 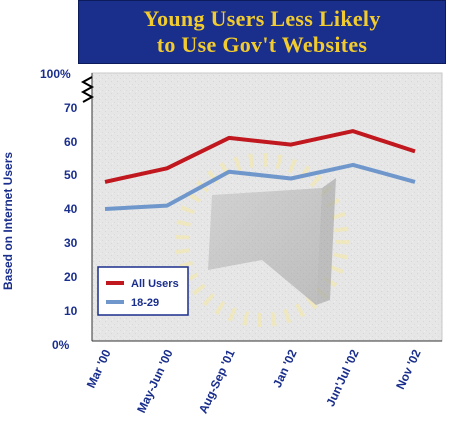 What do you see at coordinates (145, 303) in the screenshot?
I see `legend-label-18-29: 18-29` at bounding box center [145, 303].